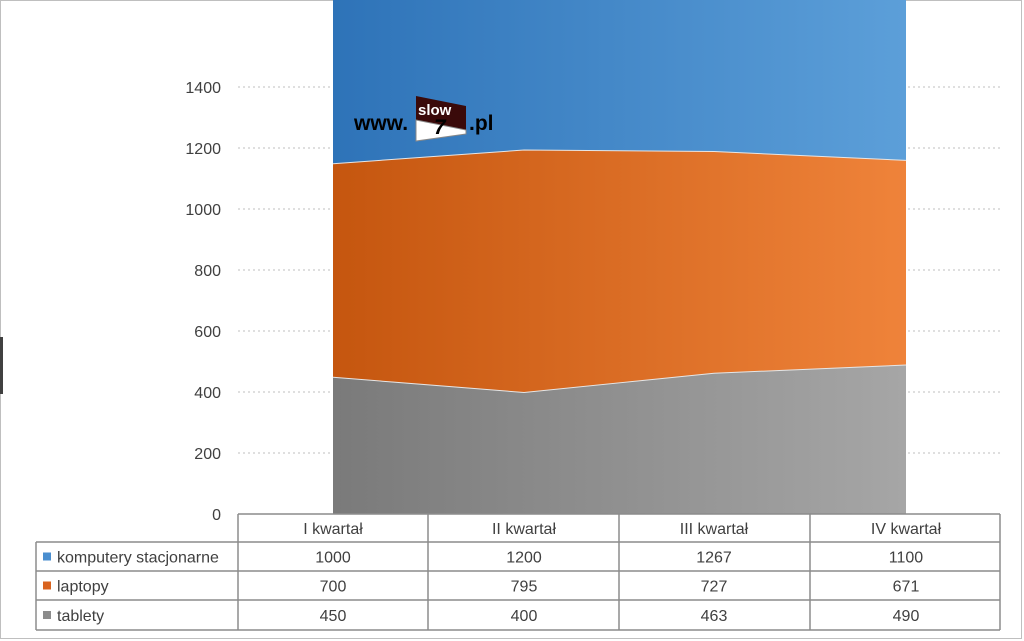 This screenshot has width=1024, height=641. I want to click on y-tick-label: 600, so click(207, 332).